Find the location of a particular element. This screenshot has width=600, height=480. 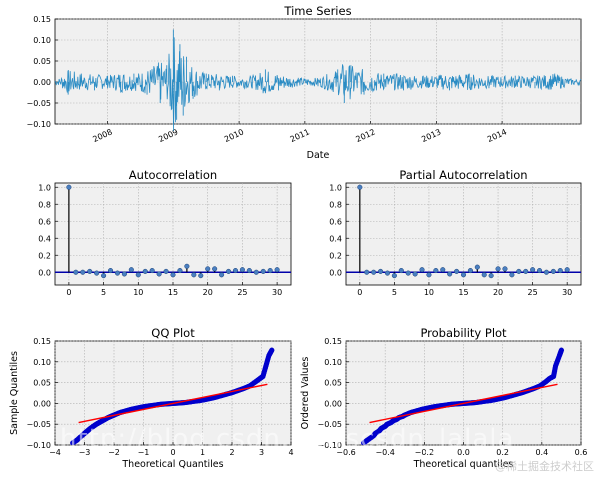

time-series-x-tick-label: 2008 is located at coordinates (102, 135).